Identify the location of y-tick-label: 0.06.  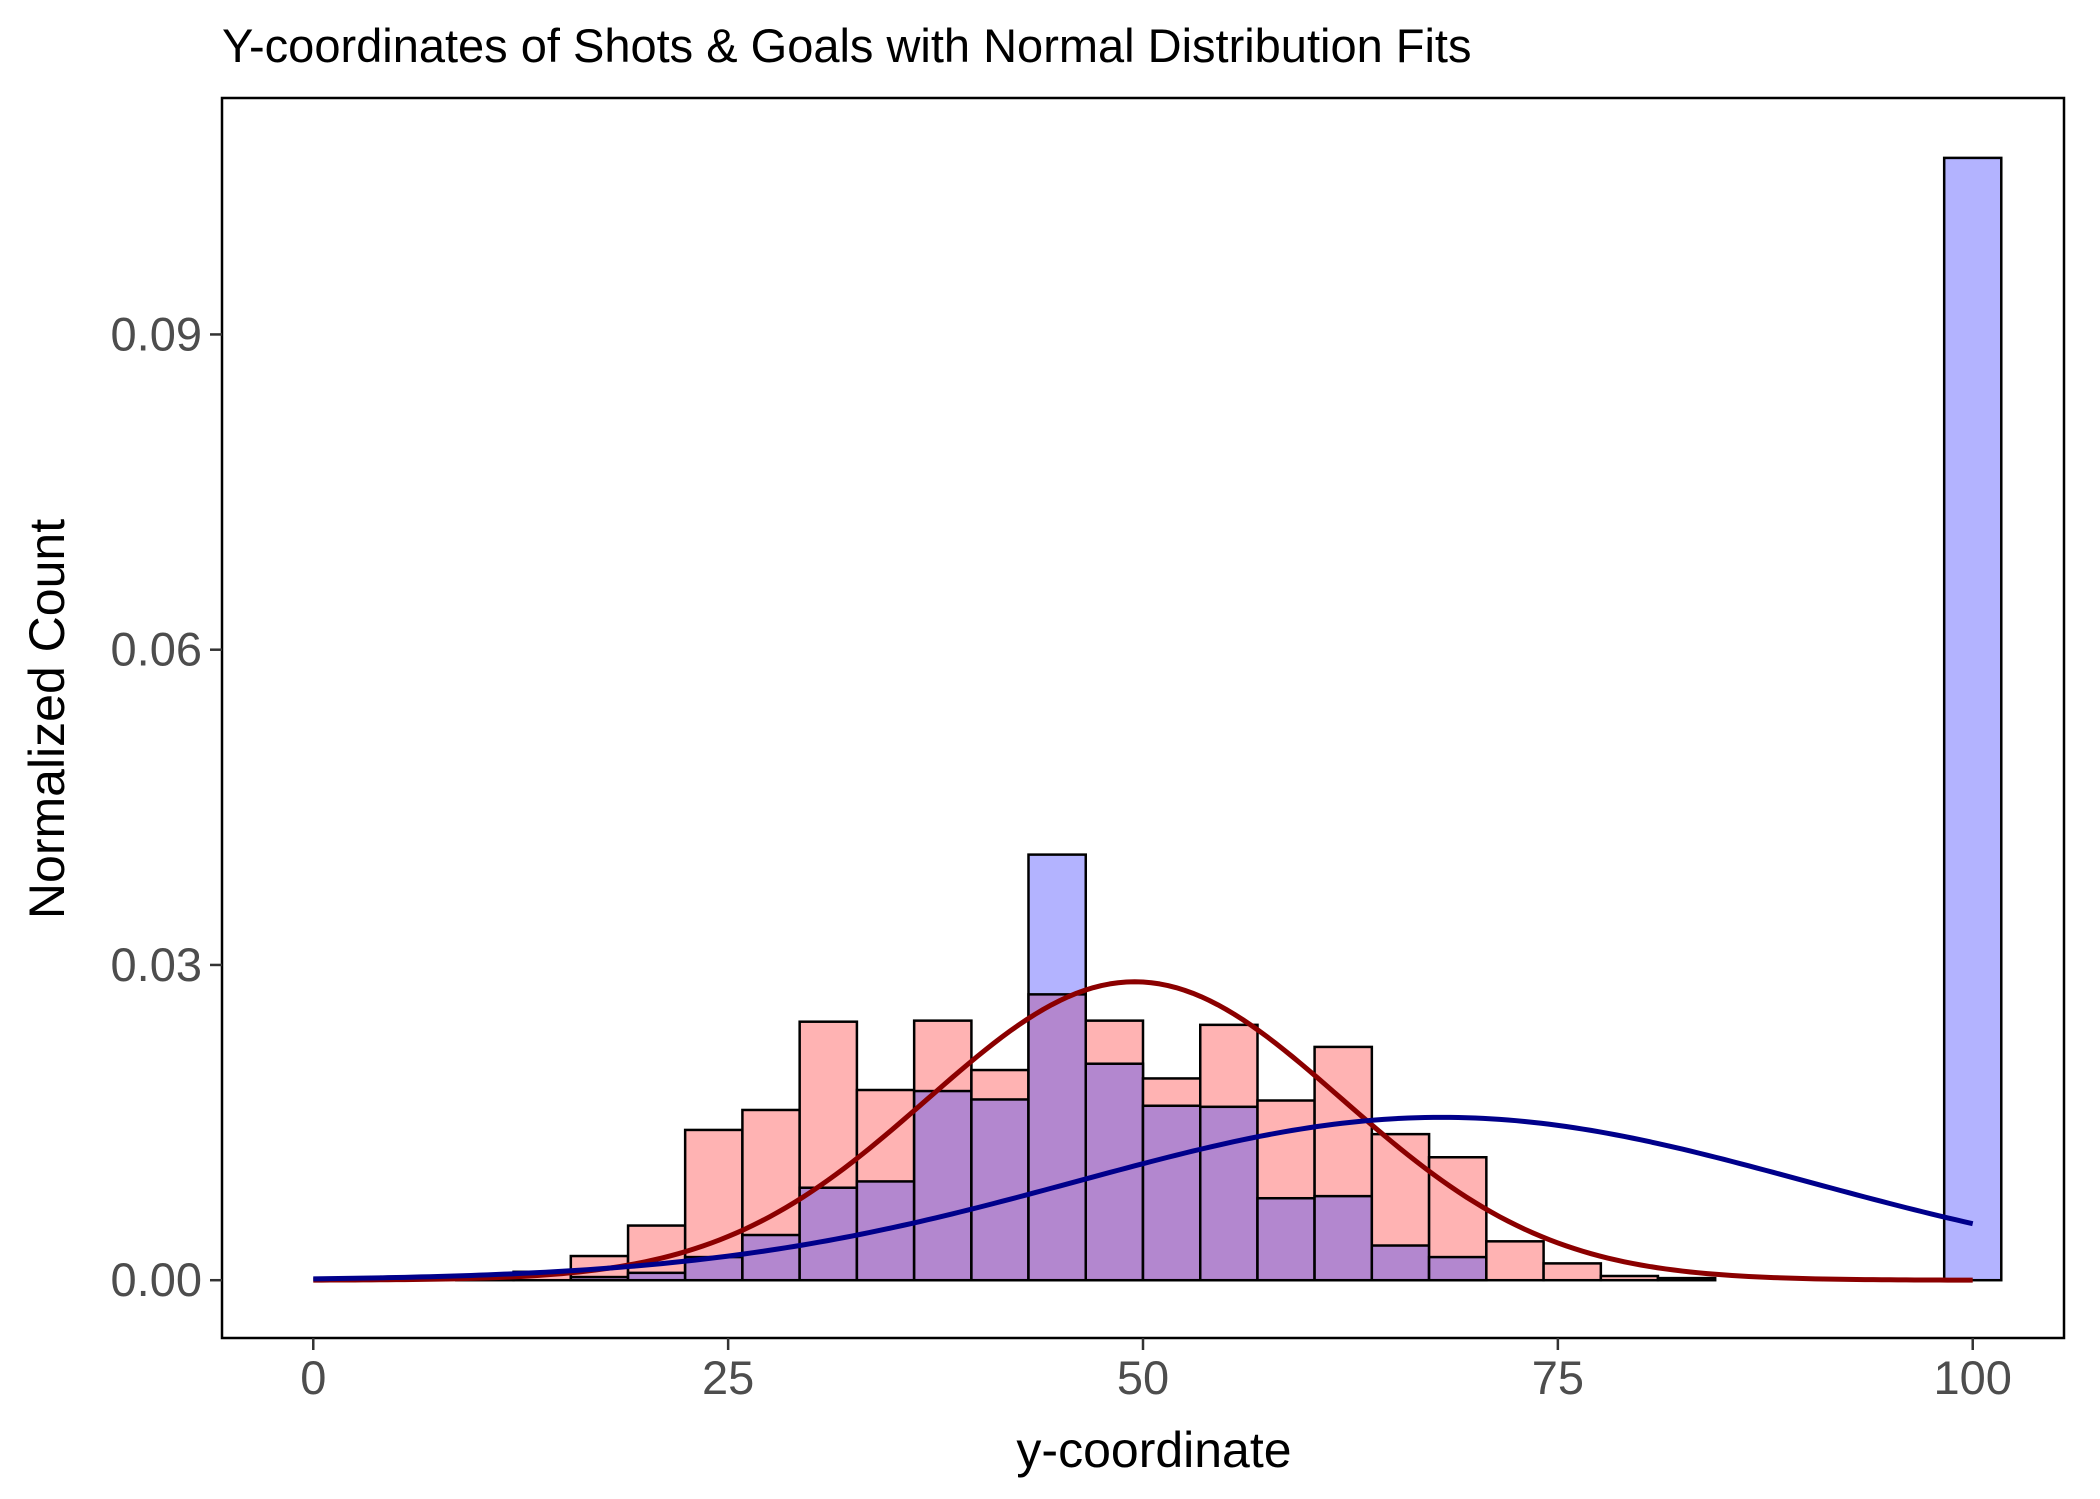
(156, 649).